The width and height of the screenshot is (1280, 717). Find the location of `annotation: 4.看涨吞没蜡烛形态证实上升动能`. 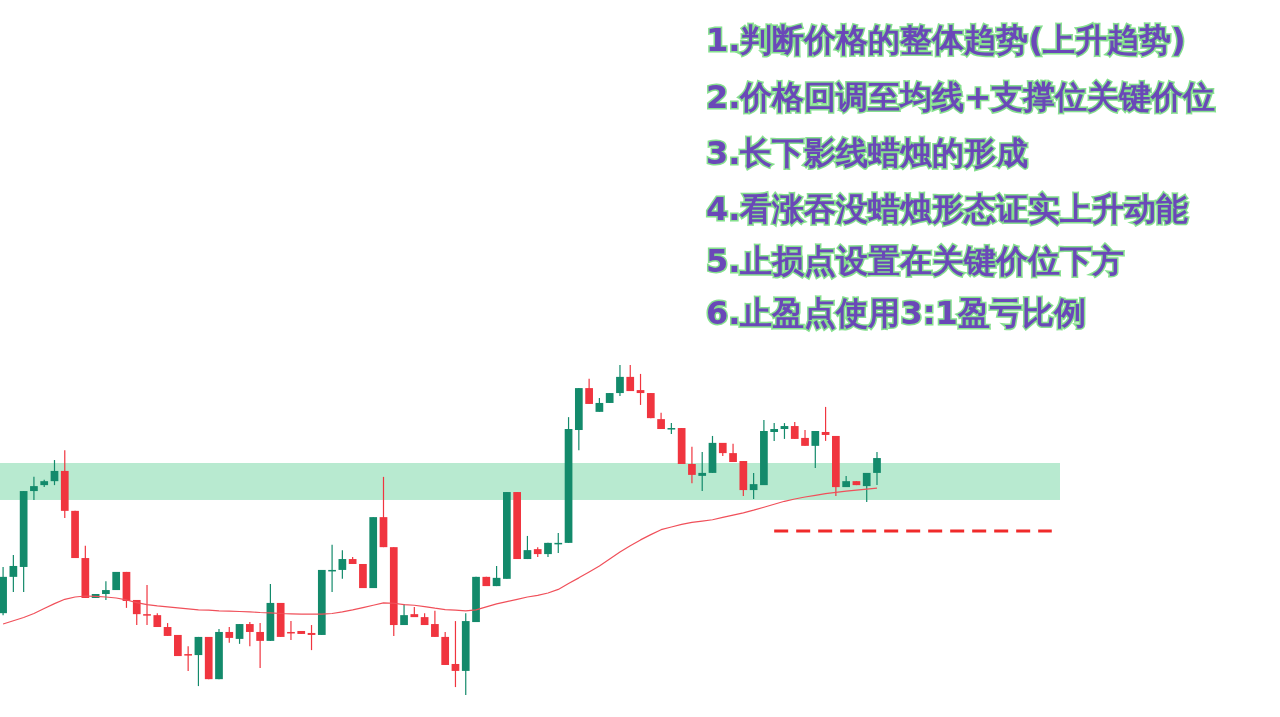

annotation: 4.看涨吞没蜡烛形态证实上升动能 is located at coordinates (947, 209).